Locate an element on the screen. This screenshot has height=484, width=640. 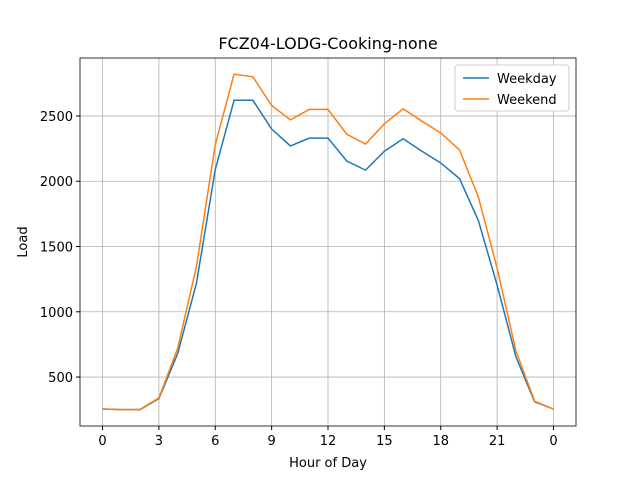
x-tick-label: 15 is located at coordinates (384, 441).